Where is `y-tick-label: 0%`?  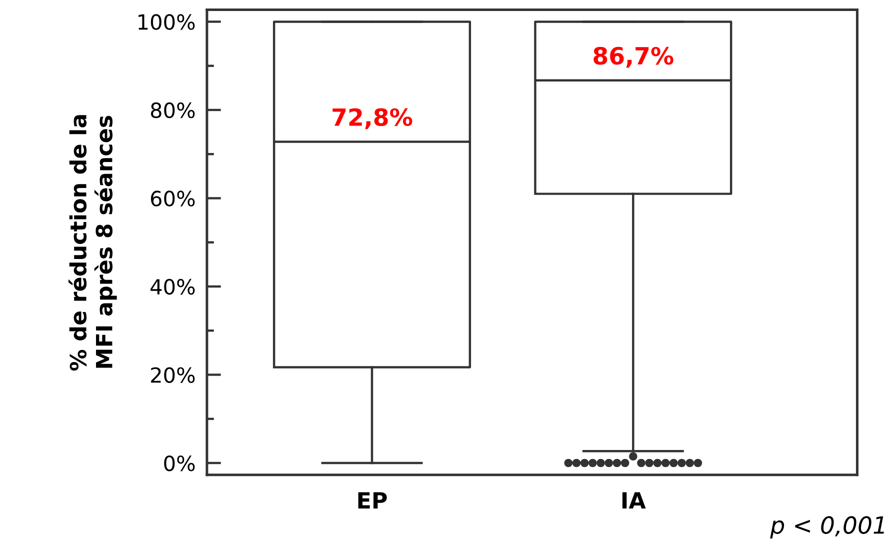 y-tick-label: 0% is located at coordinates (179, 463).